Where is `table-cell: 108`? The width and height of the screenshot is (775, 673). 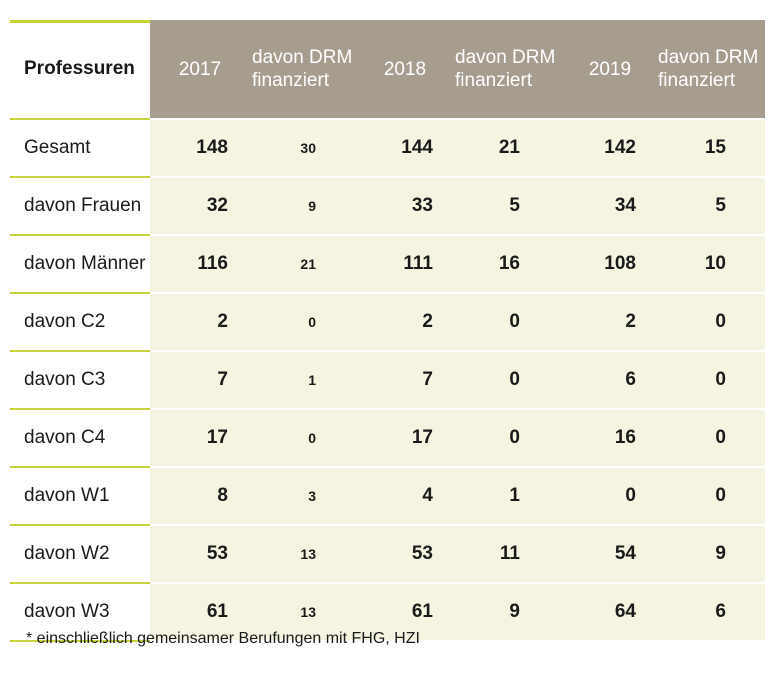 table-cell: 108 is located at coordinates (620, 263).